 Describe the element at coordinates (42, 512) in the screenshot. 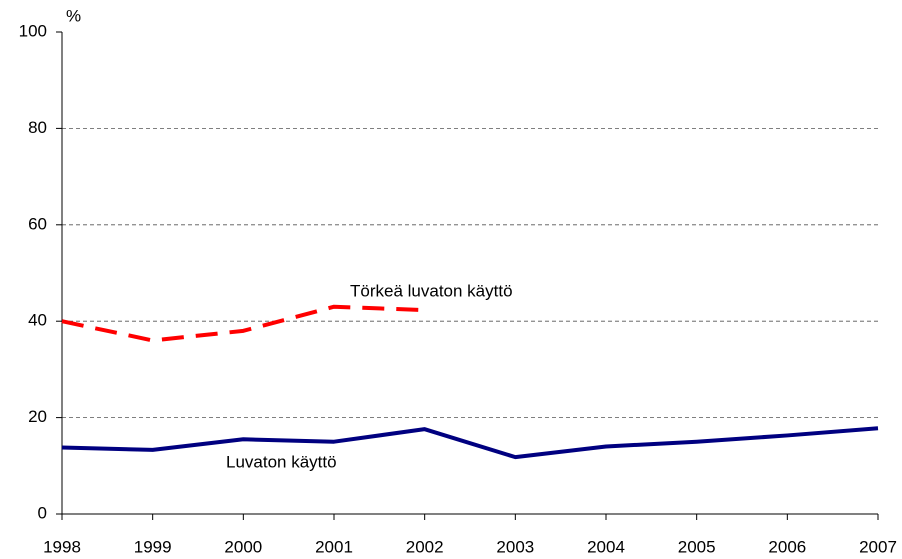

I see `y-tick-label: 0` at that location.